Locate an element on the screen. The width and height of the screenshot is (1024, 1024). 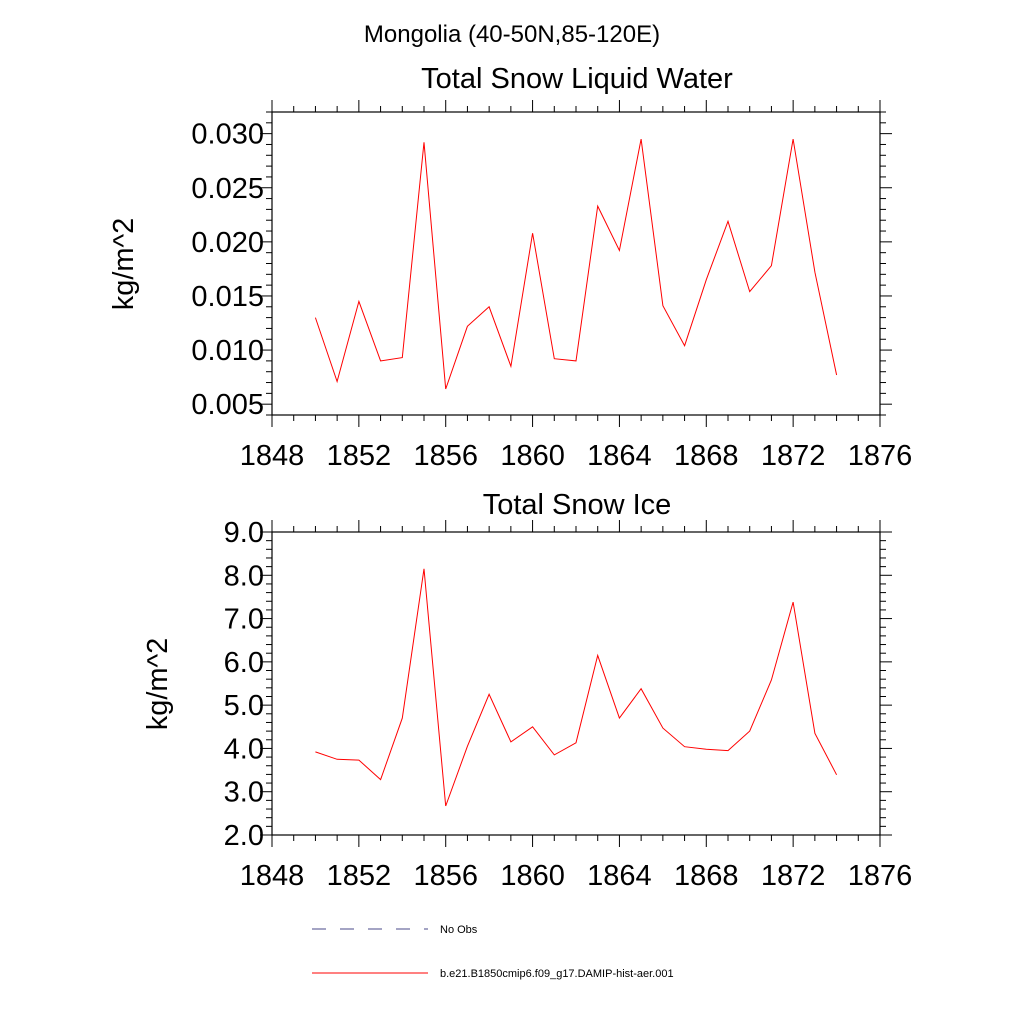
y-tick-label: 2.0 is located at coordinates (244, 836).